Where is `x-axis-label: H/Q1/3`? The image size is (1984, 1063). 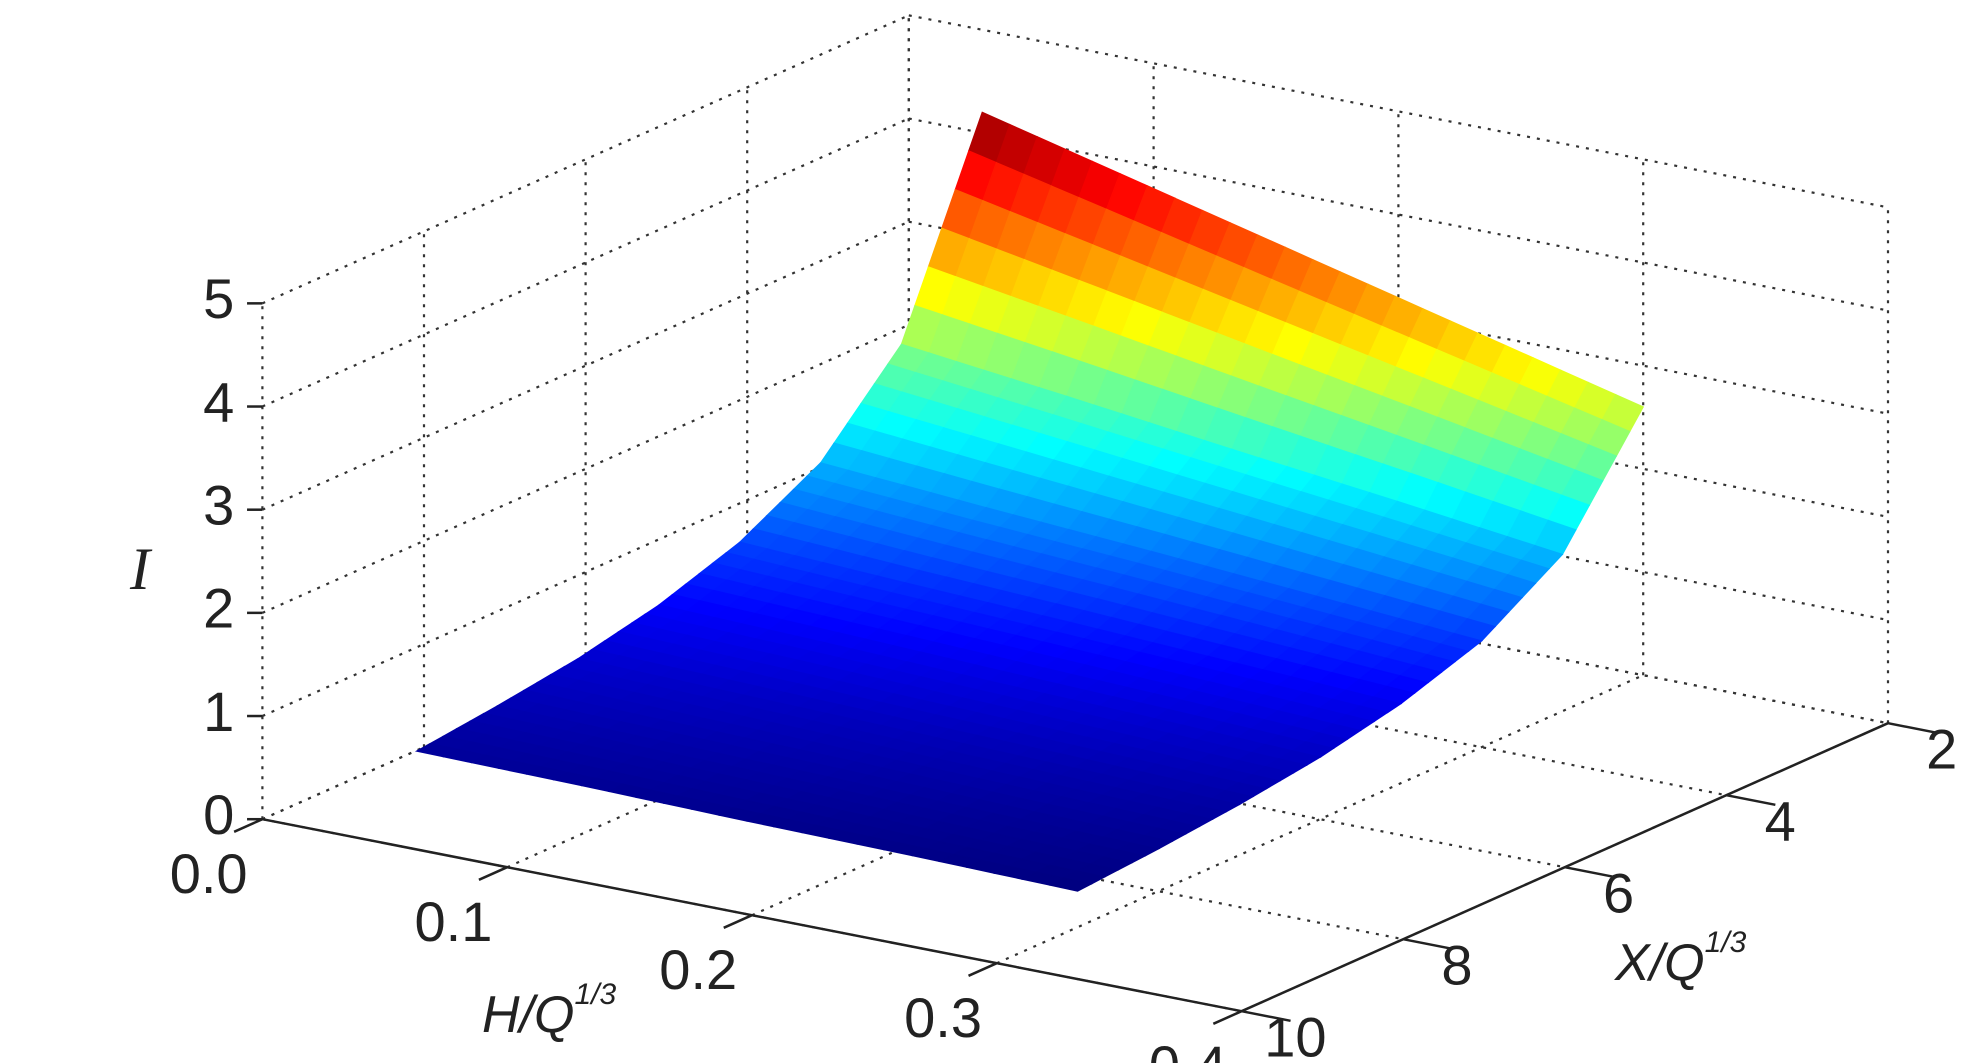 x-axis-label: H/Q1/3 is located at coordinates (549, 1011).